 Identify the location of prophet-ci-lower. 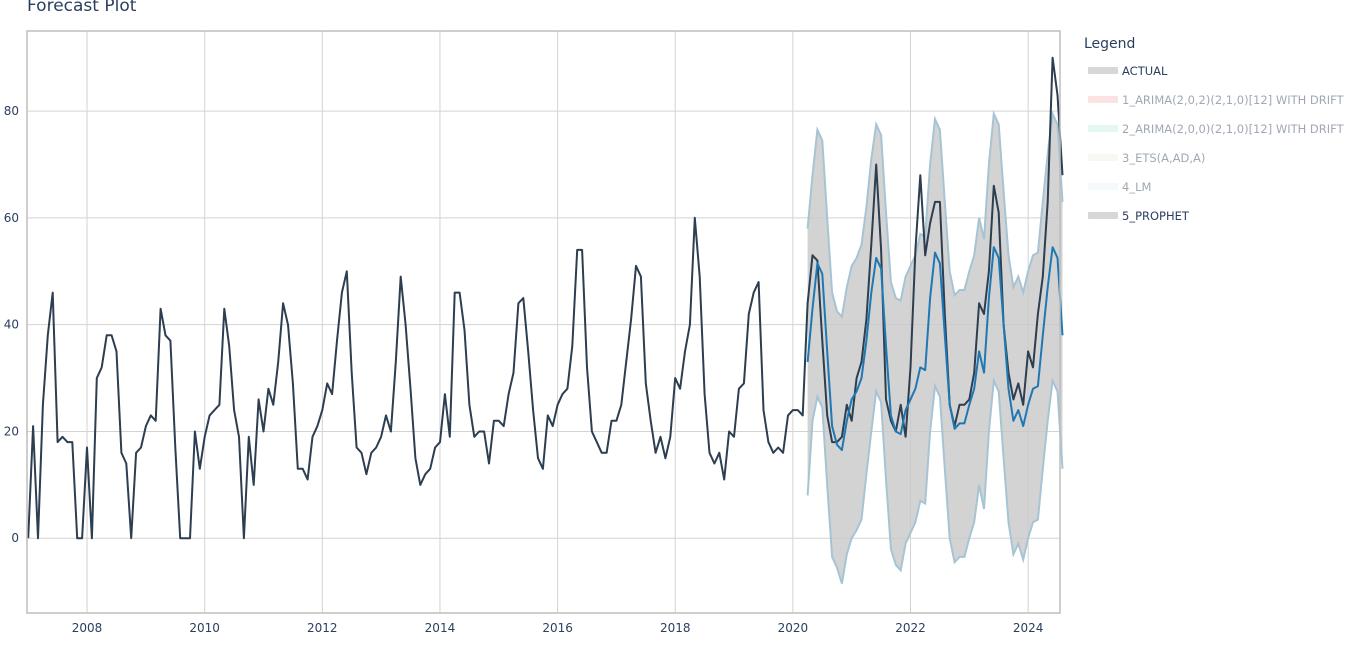
(935, 480).